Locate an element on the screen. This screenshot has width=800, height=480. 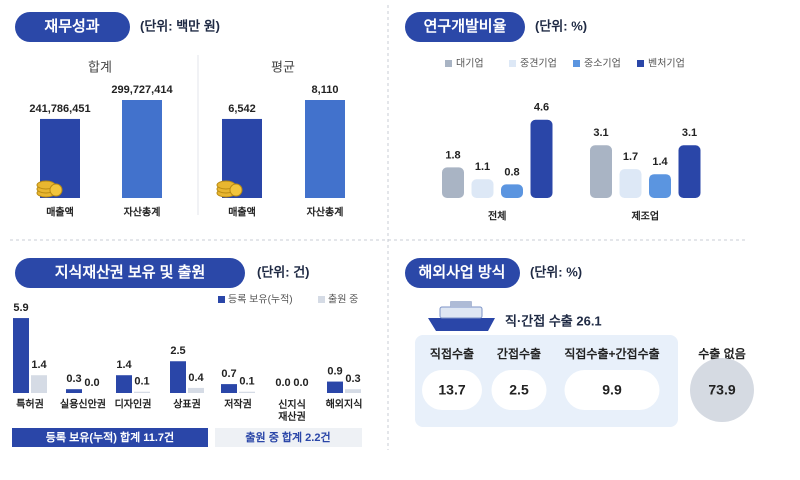
category-label: 실용신안권 is located at coordinates (83, 404).